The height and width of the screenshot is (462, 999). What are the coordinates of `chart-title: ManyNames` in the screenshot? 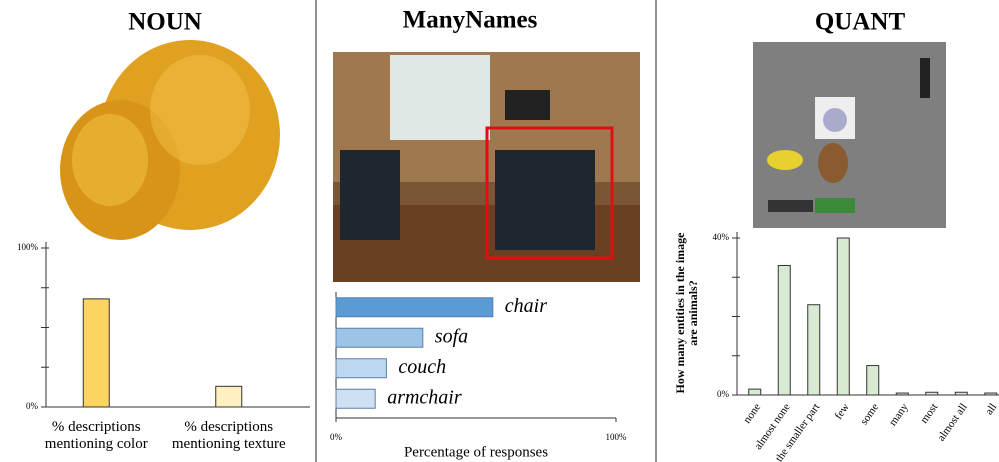 It's located at (470, 20).